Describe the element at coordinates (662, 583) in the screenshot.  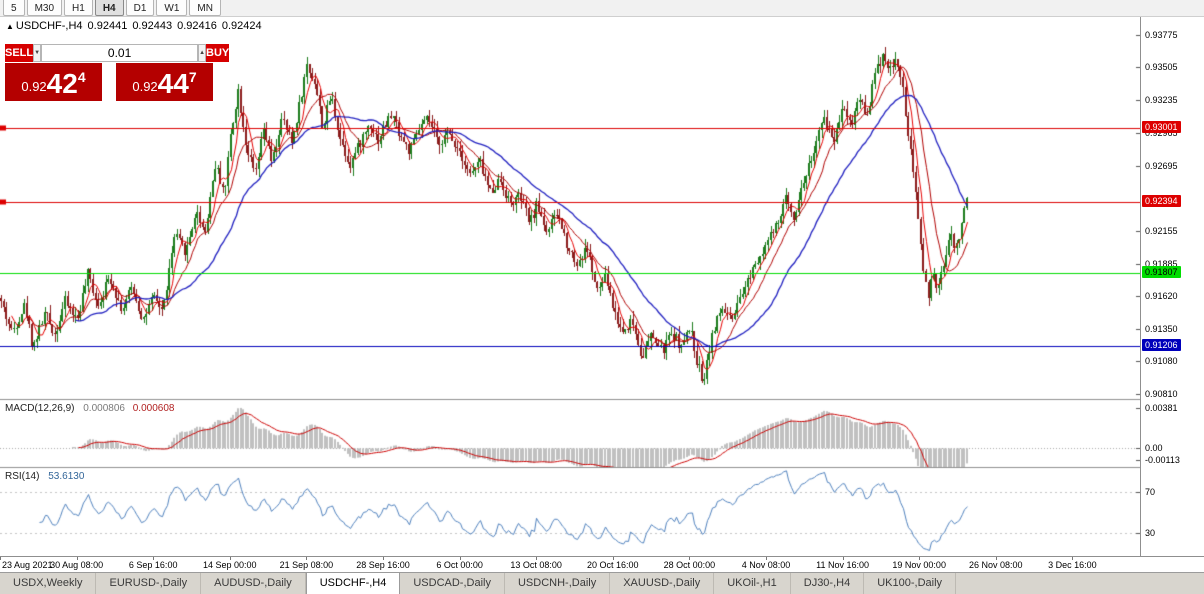
I see `chart-tab-xauusd-daily: XAUUSD-,Daily` at that location.